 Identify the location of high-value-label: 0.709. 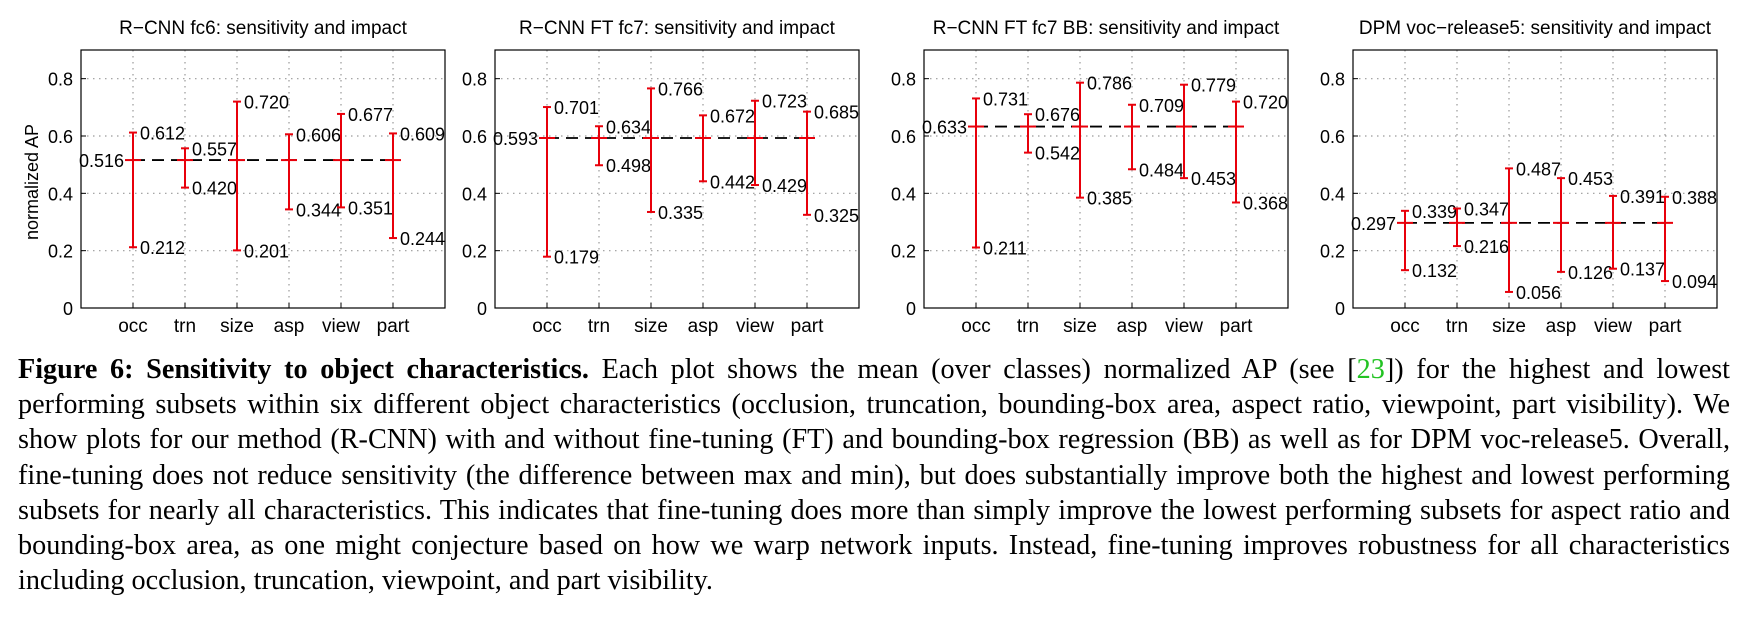
(1161, 106).